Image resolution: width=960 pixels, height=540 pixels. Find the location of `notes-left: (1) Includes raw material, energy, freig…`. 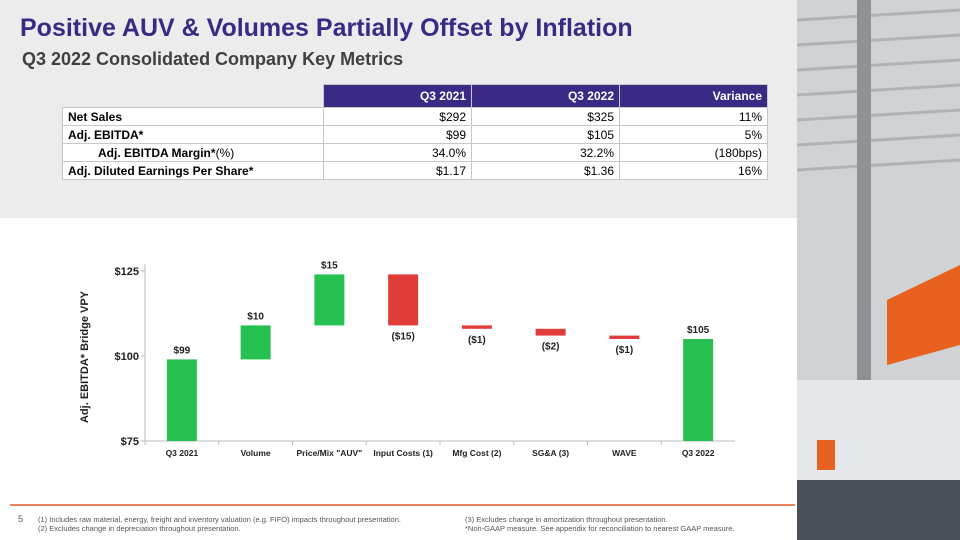

notes-left: (1) Includes raw material, energy, freig… is located at coordinates (219, 524).